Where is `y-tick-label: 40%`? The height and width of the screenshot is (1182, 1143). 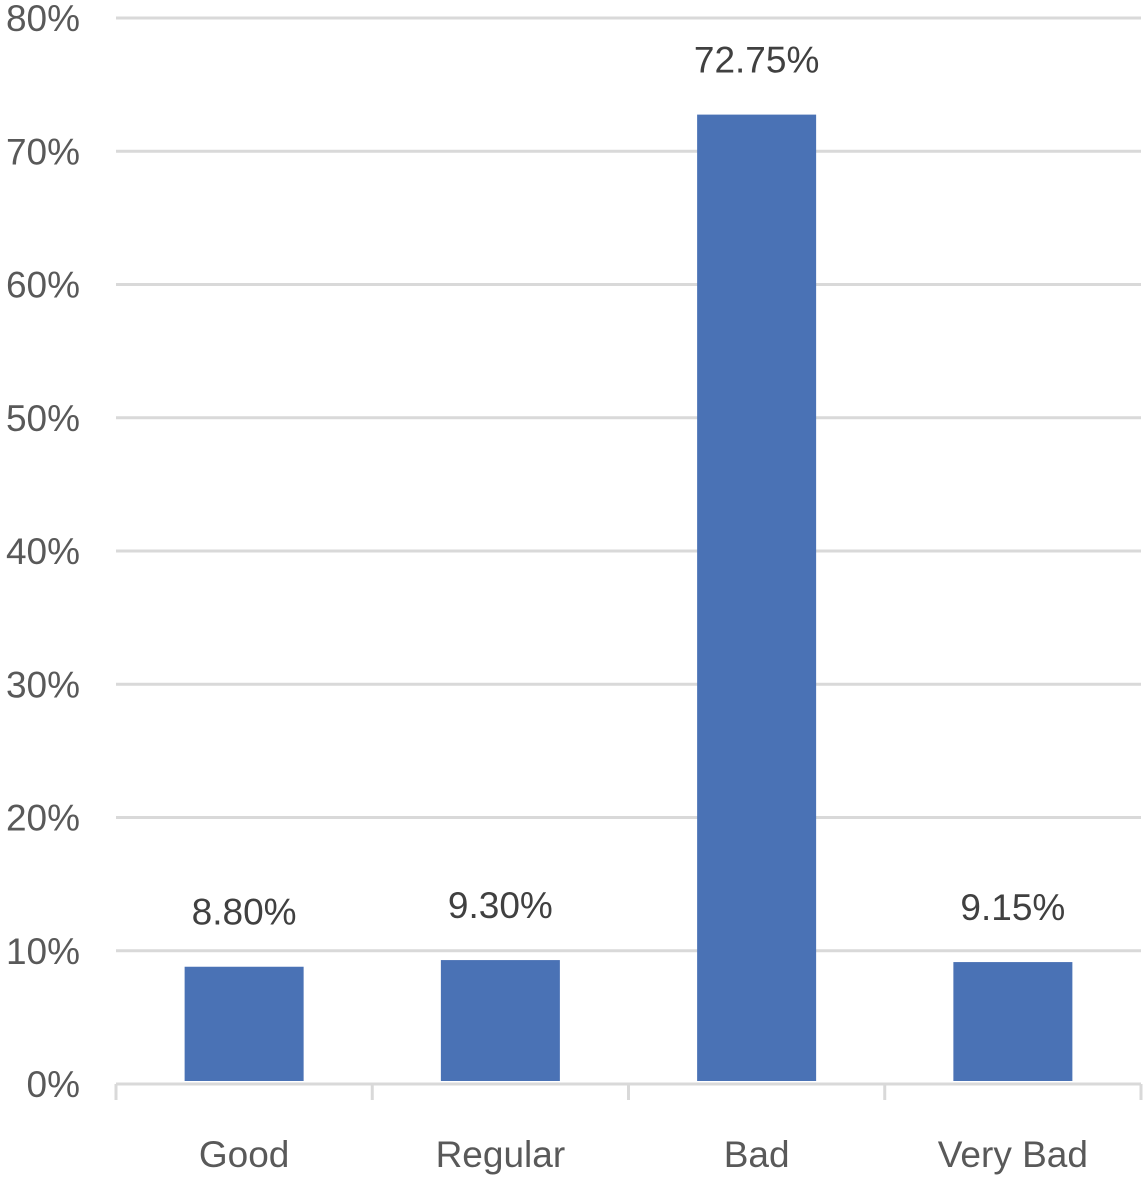 y-tick-label: 40% is located at coordinates (43, 551).